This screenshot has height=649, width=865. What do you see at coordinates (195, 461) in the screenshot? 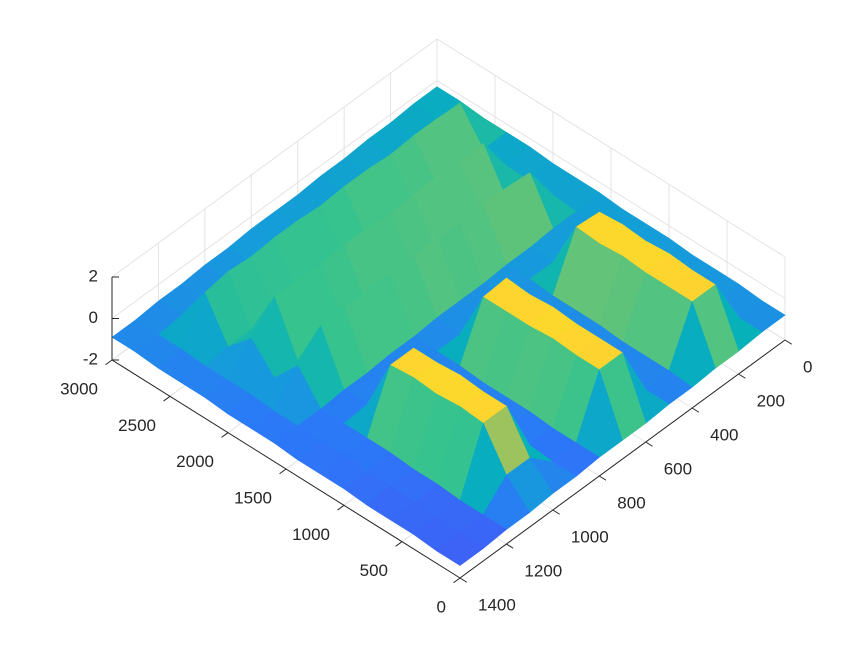
I see `y-tick-label: 2000` at bounding box center [195, 461].